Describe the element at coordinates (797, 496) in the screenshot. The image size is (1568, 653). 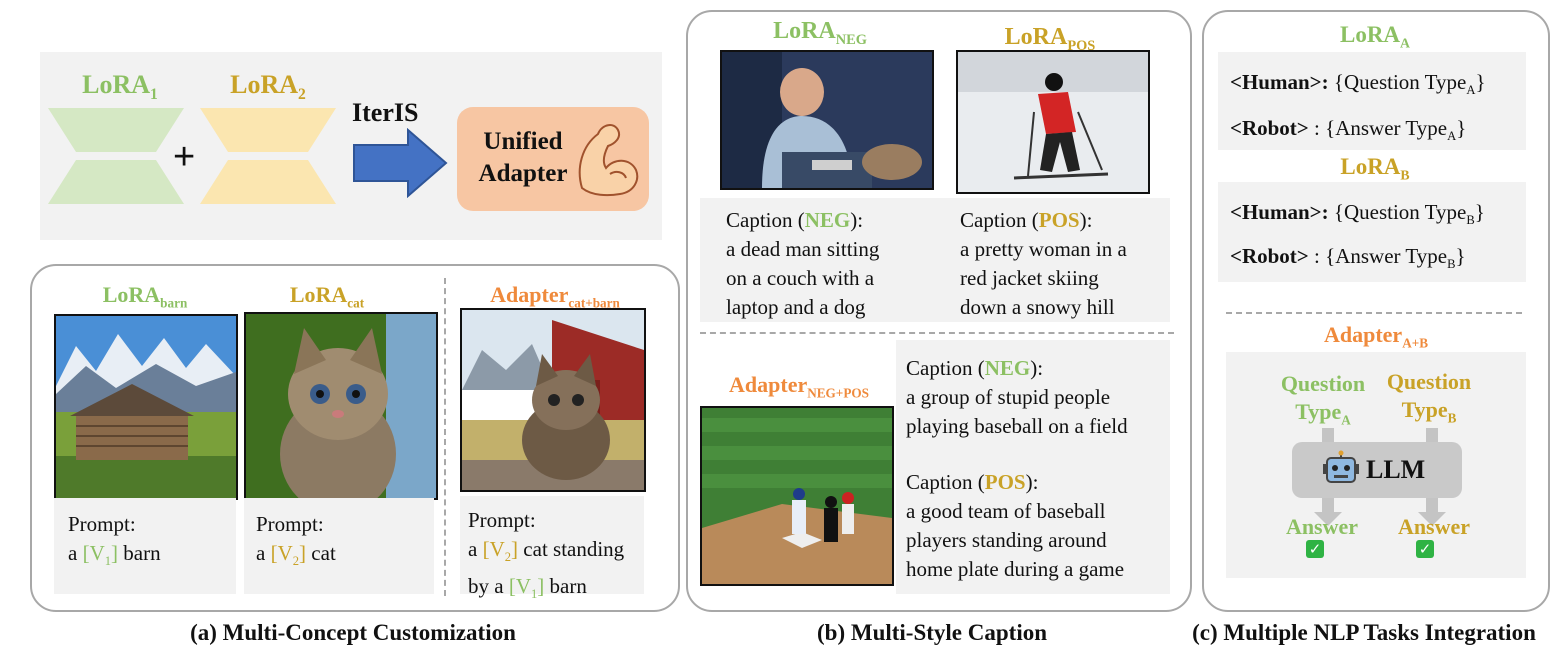
I see `baseball-image` at that location.